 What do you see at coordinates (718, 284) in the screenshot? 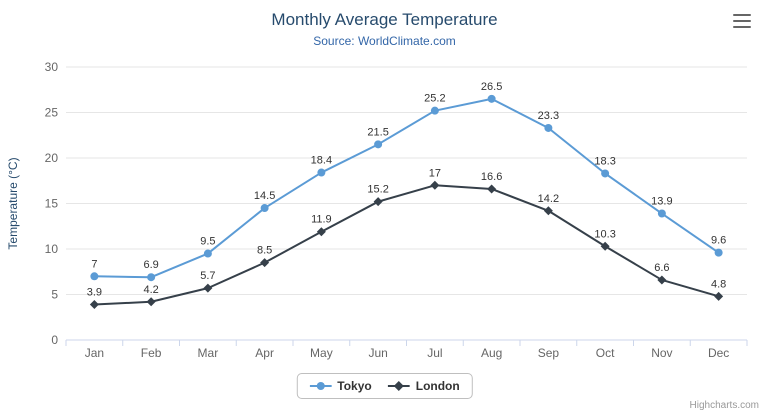
I see `london-data-label: 4.8` at bounding box center [718, 284].